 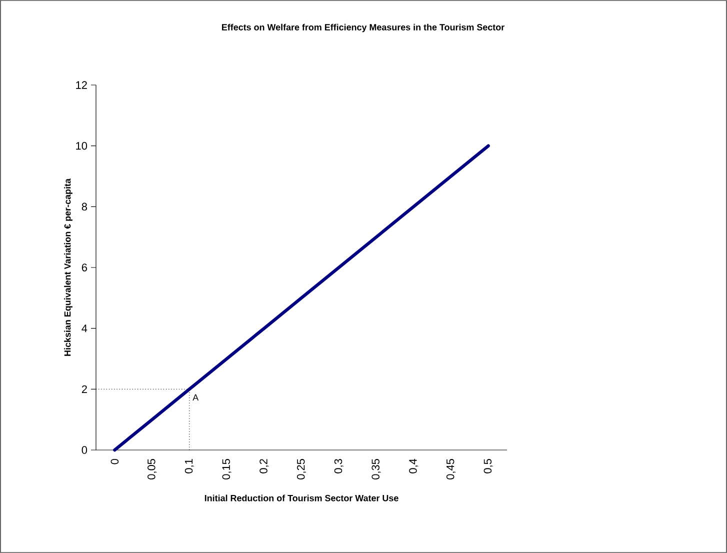 I want to click on y-axis-title: Hicksian Equivalent Variation € per-capita, so click(x=68, y=267).